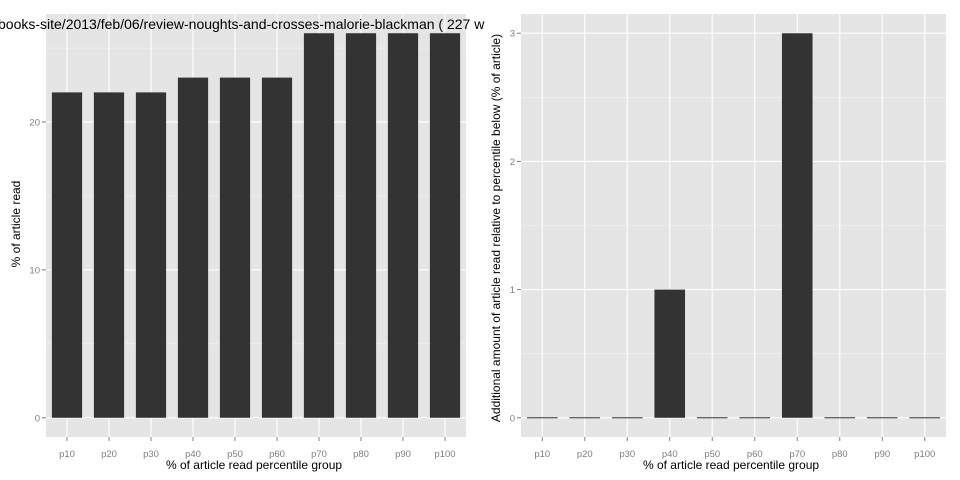 The width and height of the screenshot is (960, 480). I want to click on y-tick-label: 1, so click(512, 290).